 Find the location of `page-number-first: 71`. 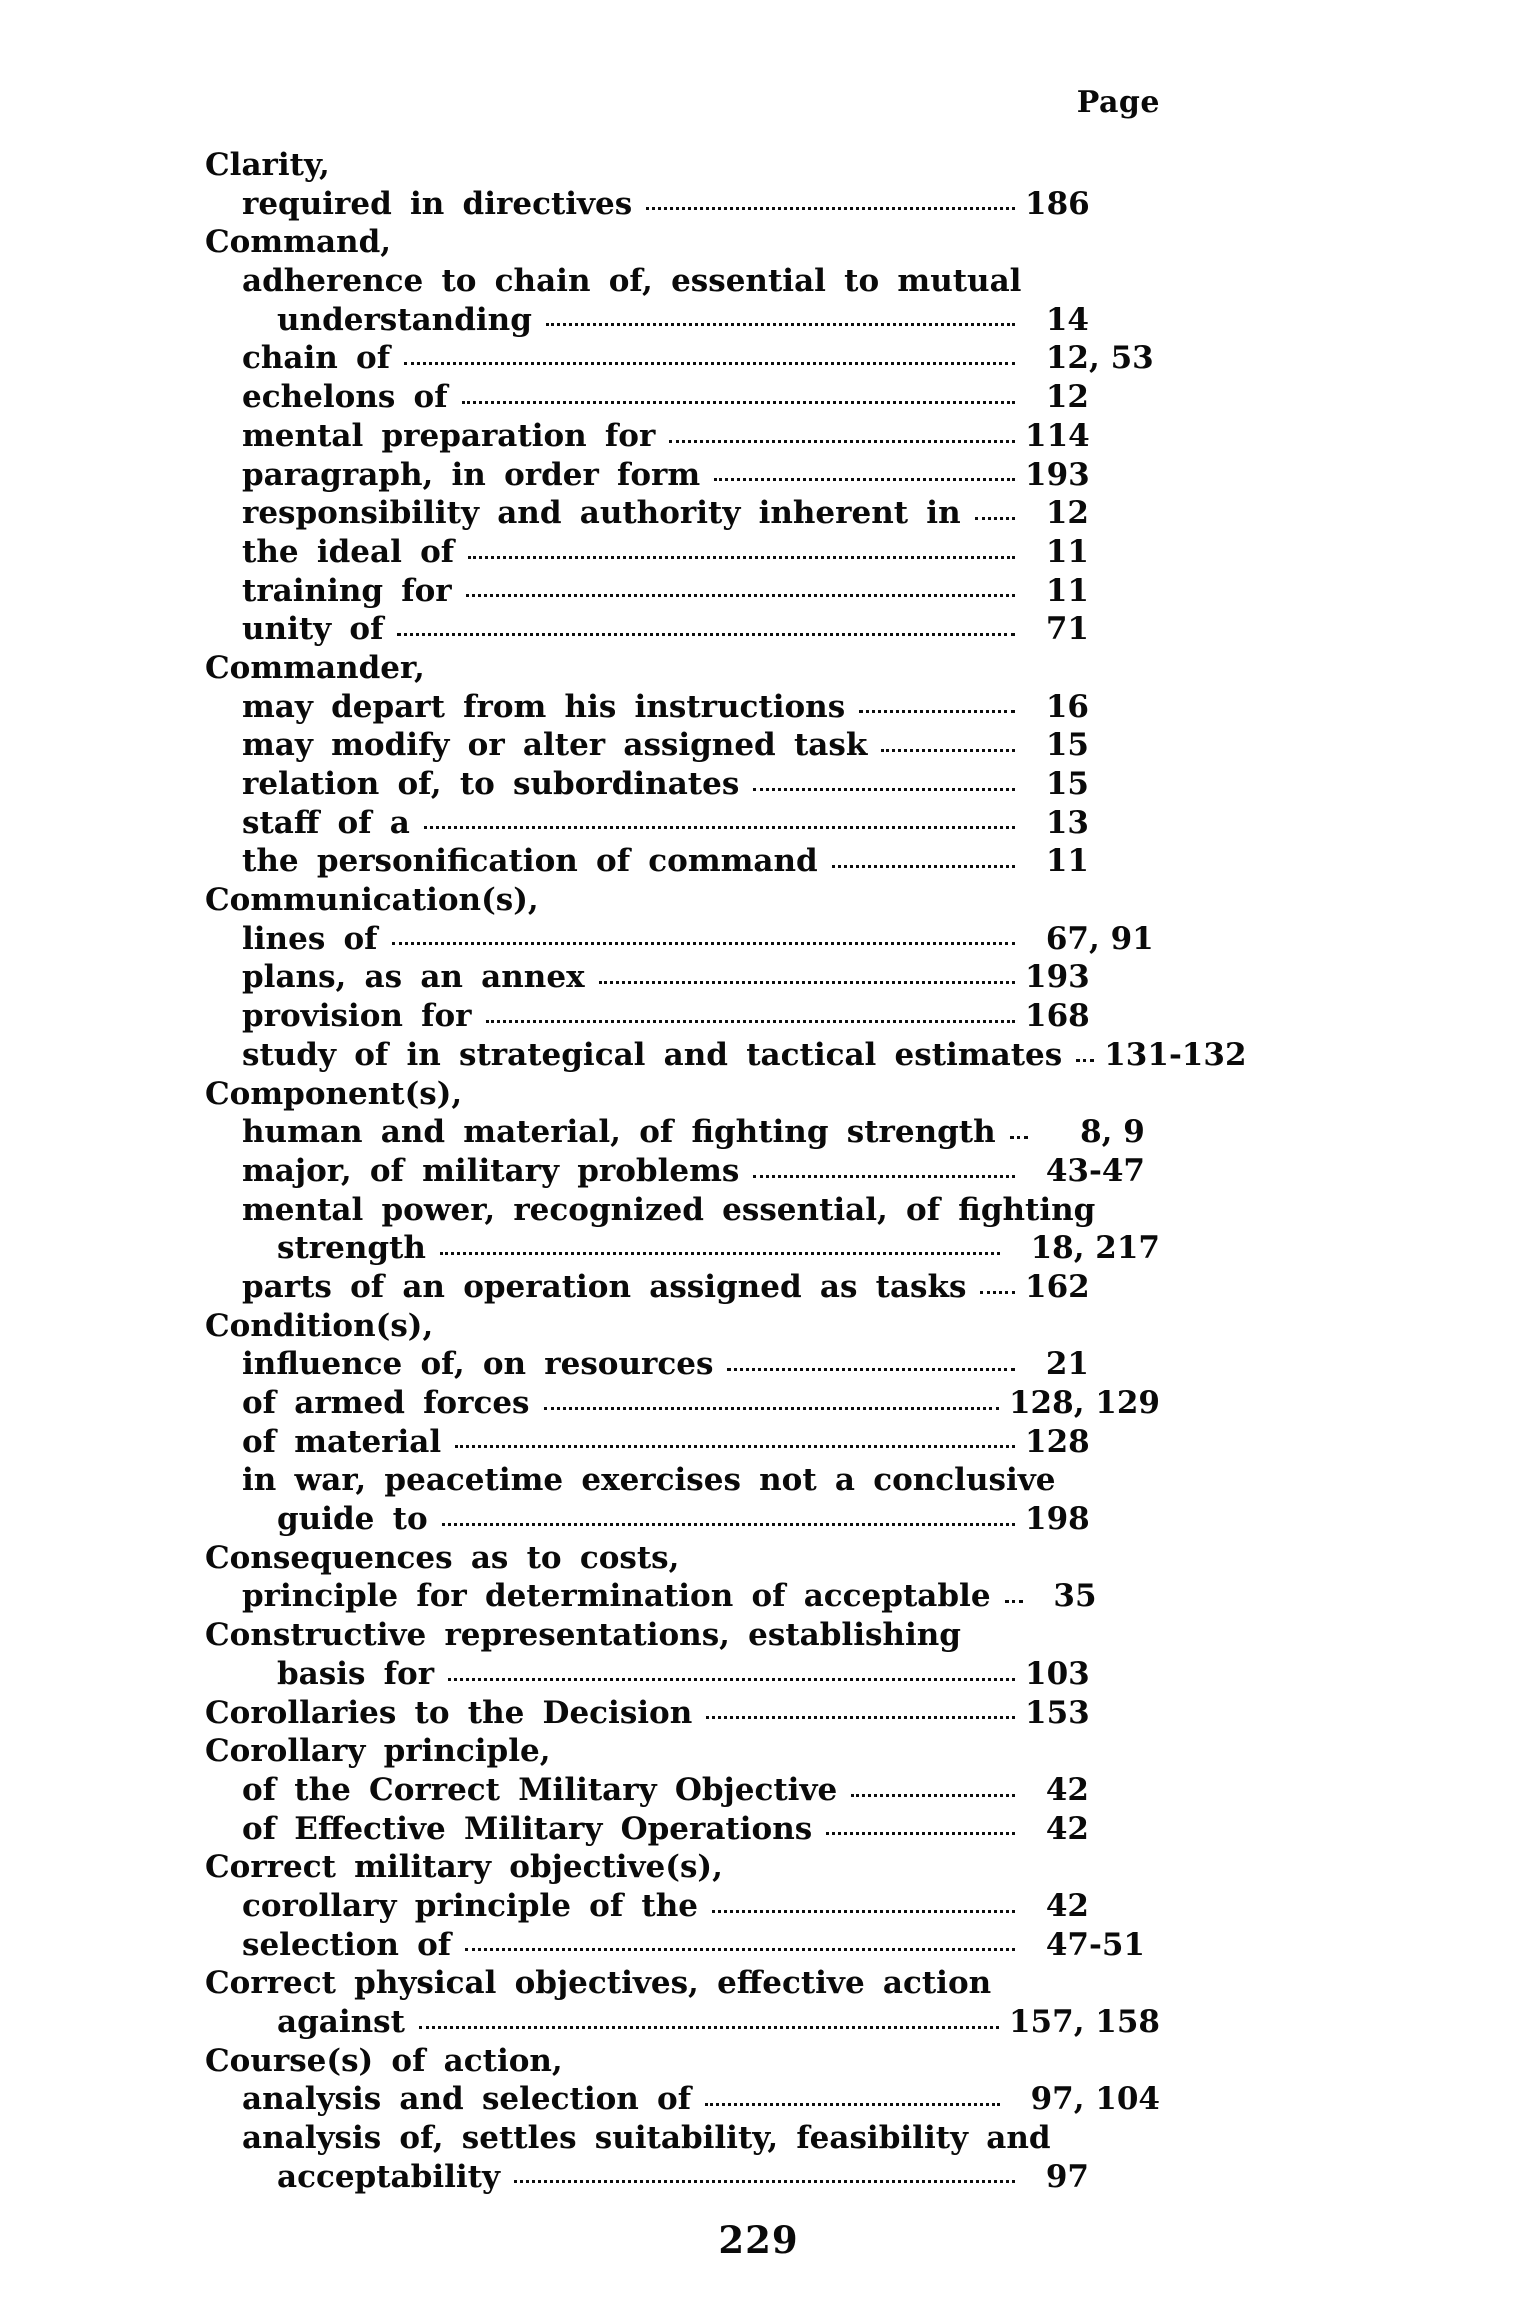

page-number-first: 71 is located at coordinates (1067, 629).